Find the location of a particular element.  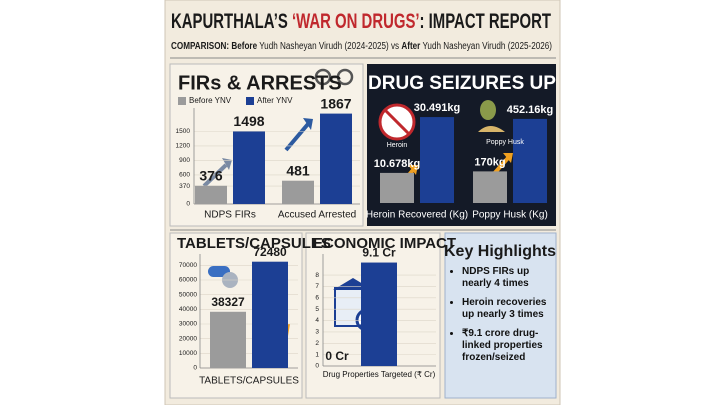

chart-title: DRUG SEIZURES UP is located at coordinates (462, 83).